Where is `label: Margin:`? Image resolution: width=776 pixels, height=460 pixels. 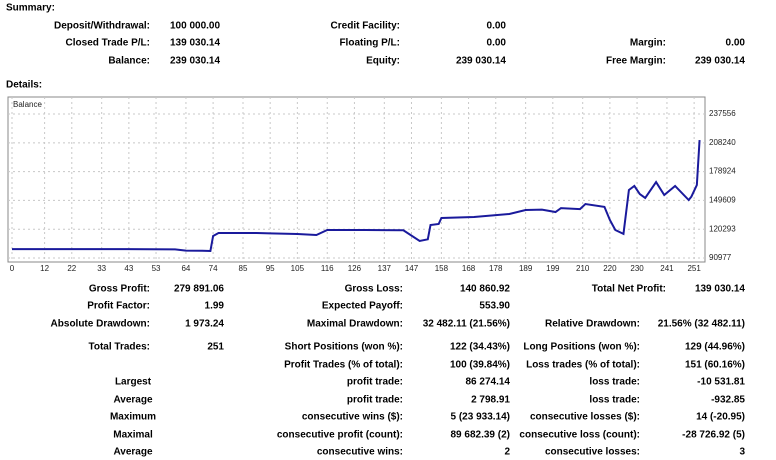
label: Margin: is located at coordinates (648, 43).